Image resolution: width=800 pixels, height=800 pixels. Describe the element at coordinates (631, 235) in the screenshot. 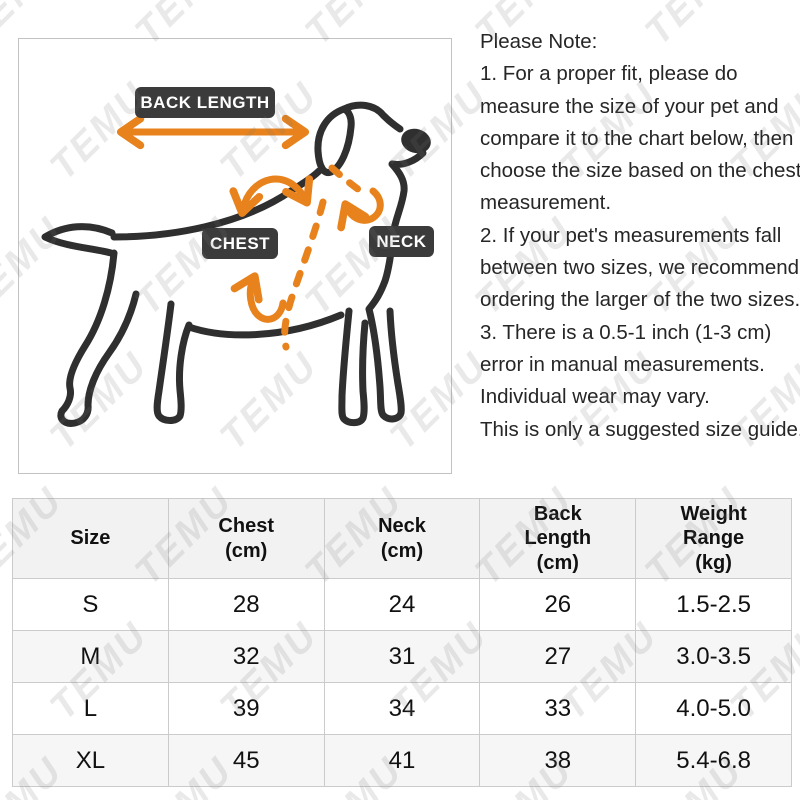

I see `note-line: 2. If your pet's measurements fall` at that location.